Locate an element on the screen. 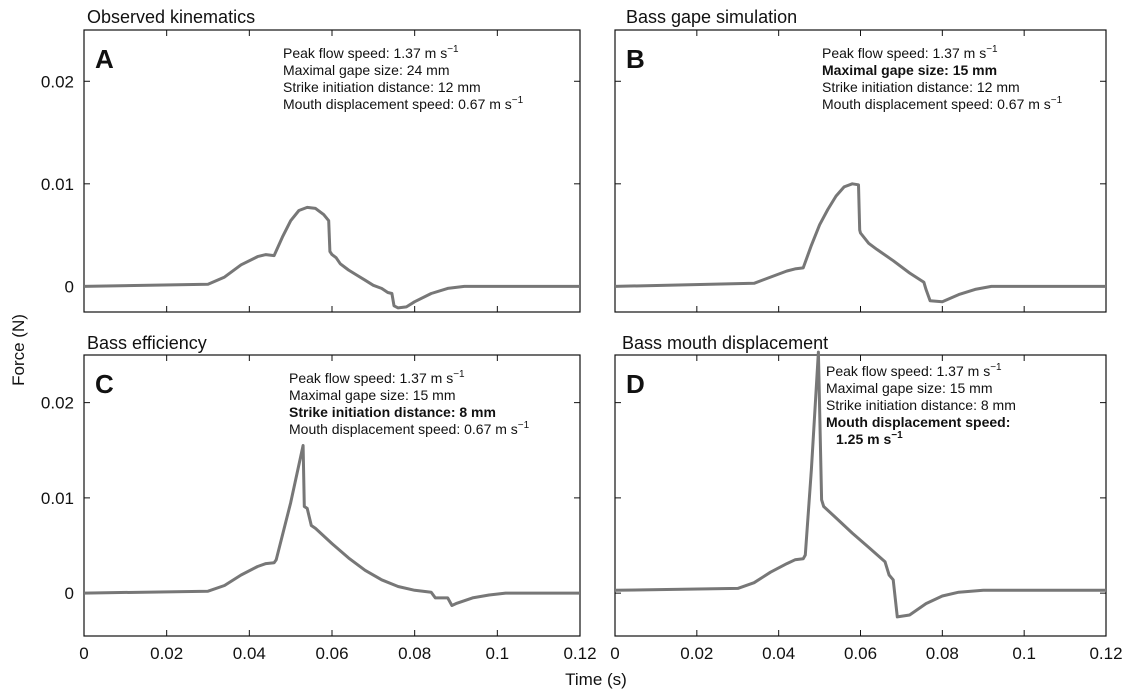  panel-title: Bass mouth displacement is located at coordinates (725, 343).